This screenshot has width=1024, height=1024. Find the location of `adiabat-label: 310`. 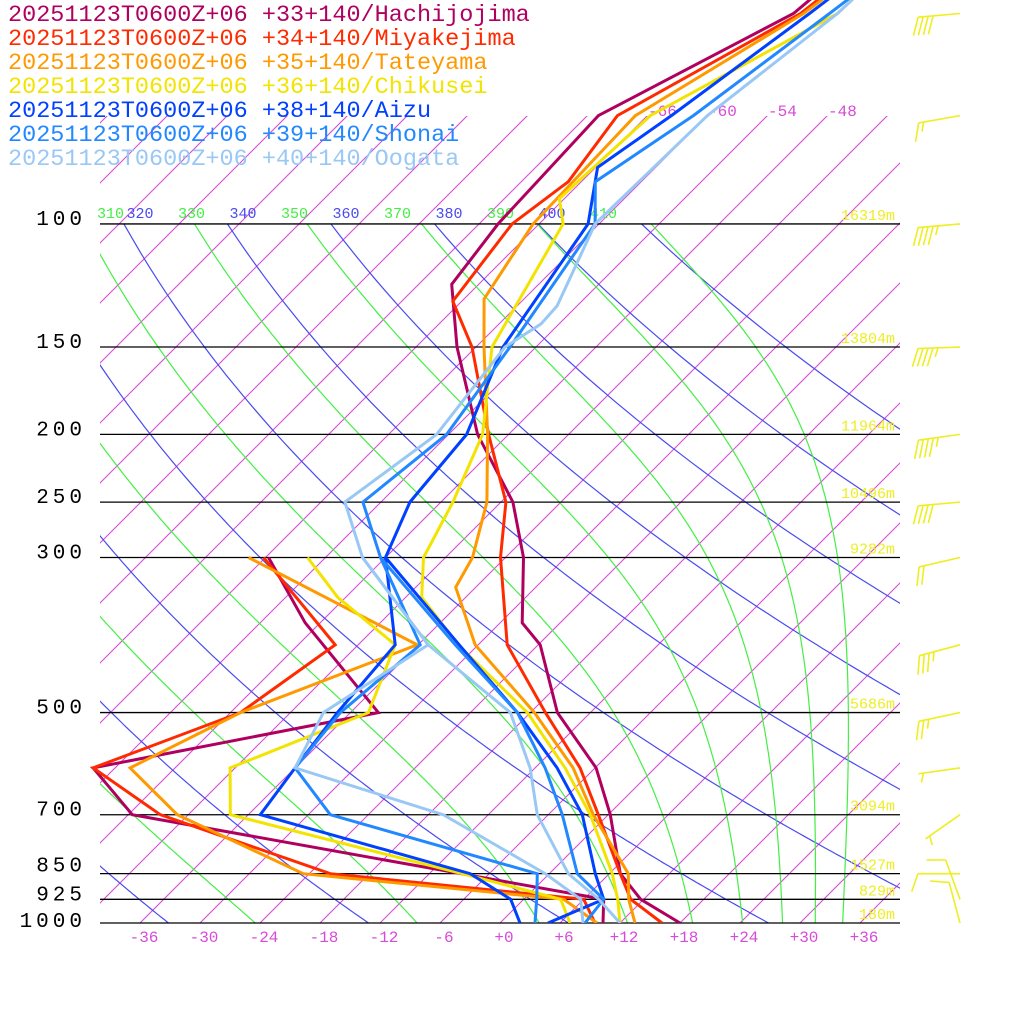

adiabat-label: 310 is located at coordinates (110, 214).